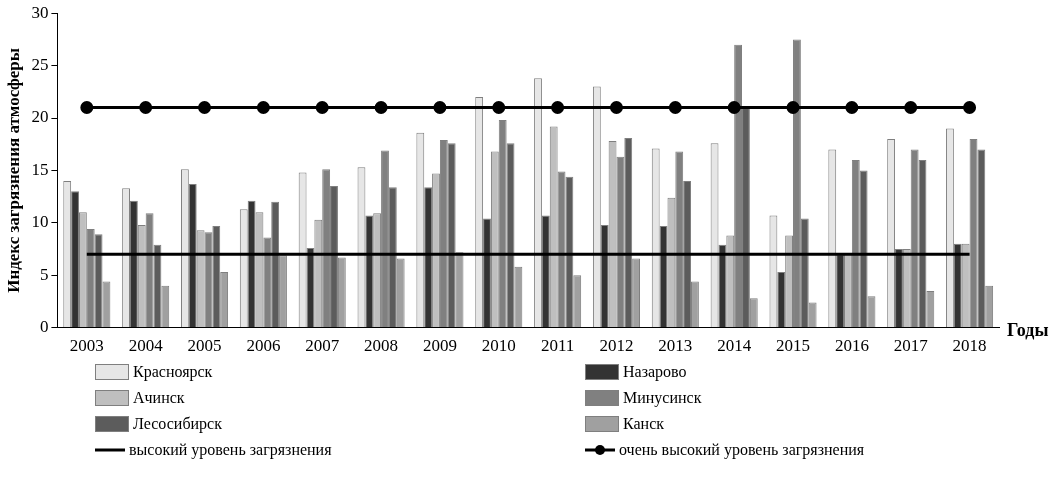 The height and width of the screenshot is (482, 1059). Describe the element at coordinates (655, 372) in the screenshot. I see `legend-label: Назарово` at that location.